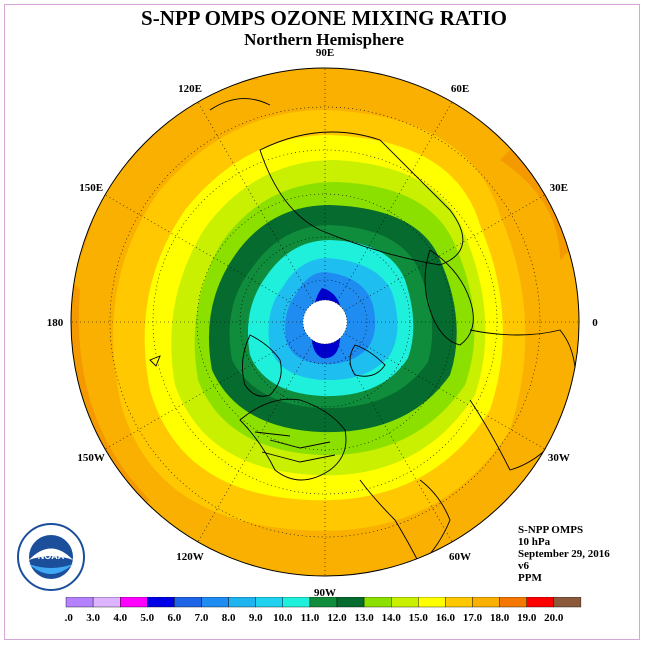 This screenshot has width=648, height=648. I want to click on colorbar-label: 19.0, so click(527, 618).